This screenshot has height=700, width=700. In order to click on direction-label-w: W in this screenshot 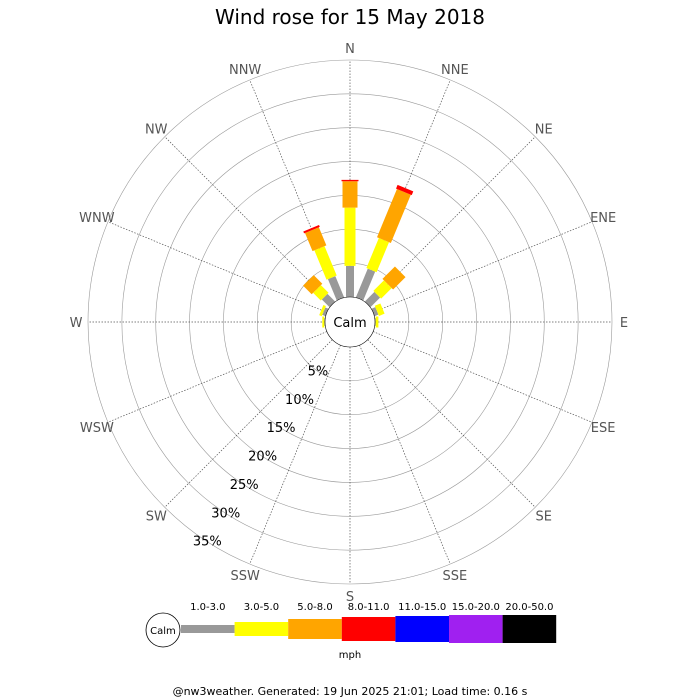, I will do `click(76, 323)`.